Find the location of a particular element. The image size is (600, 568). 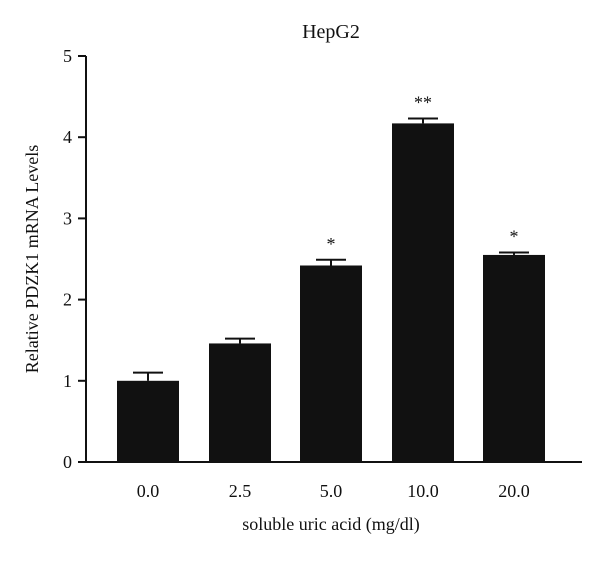

y-axis: 0 1 2 3 4 5 is located at coordinates (75, 259).